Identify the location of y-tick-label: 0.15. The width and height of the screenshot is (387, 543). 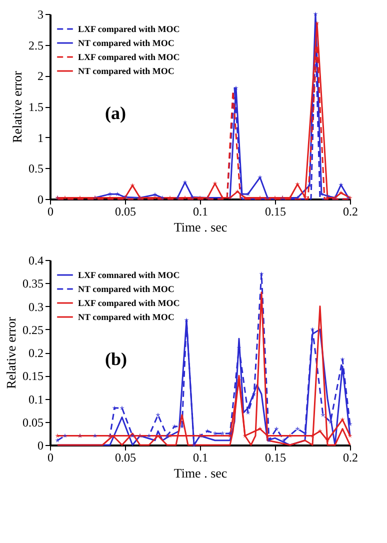
(33, 376).